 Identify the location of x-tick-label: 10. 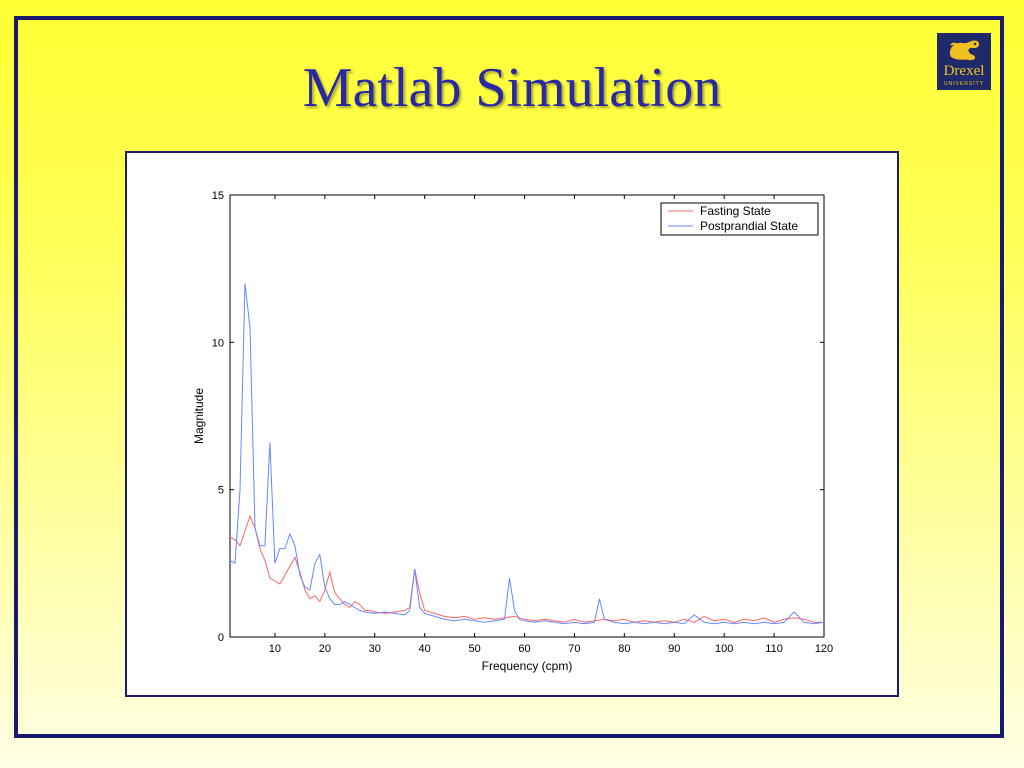
(275, 649).